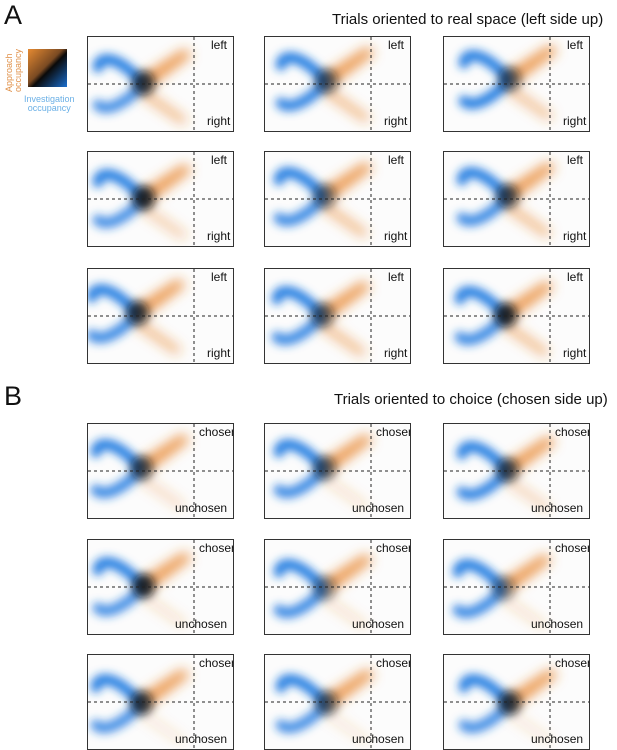 This screenshot has height=750, width=617. I want to click on occupancy-map-b-9: chosen unchosen, so click(516, 702).